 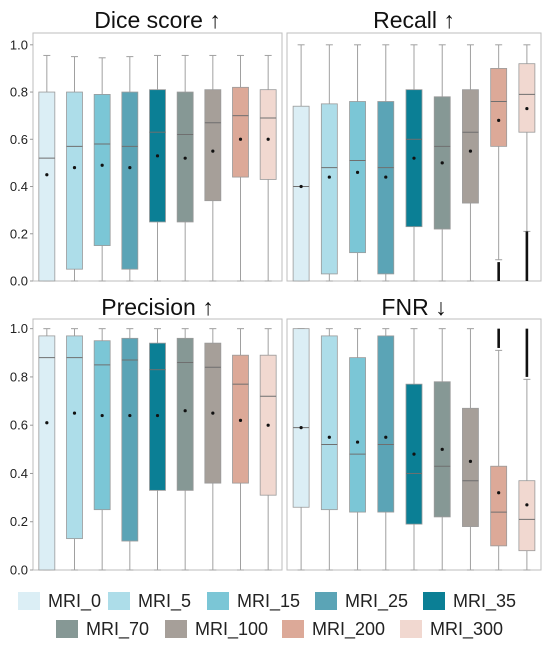 What do you see at coordinates (414, 20) in the screenshot?
I see `chart-title: Recall ↑` at bounding box center [414, 20].